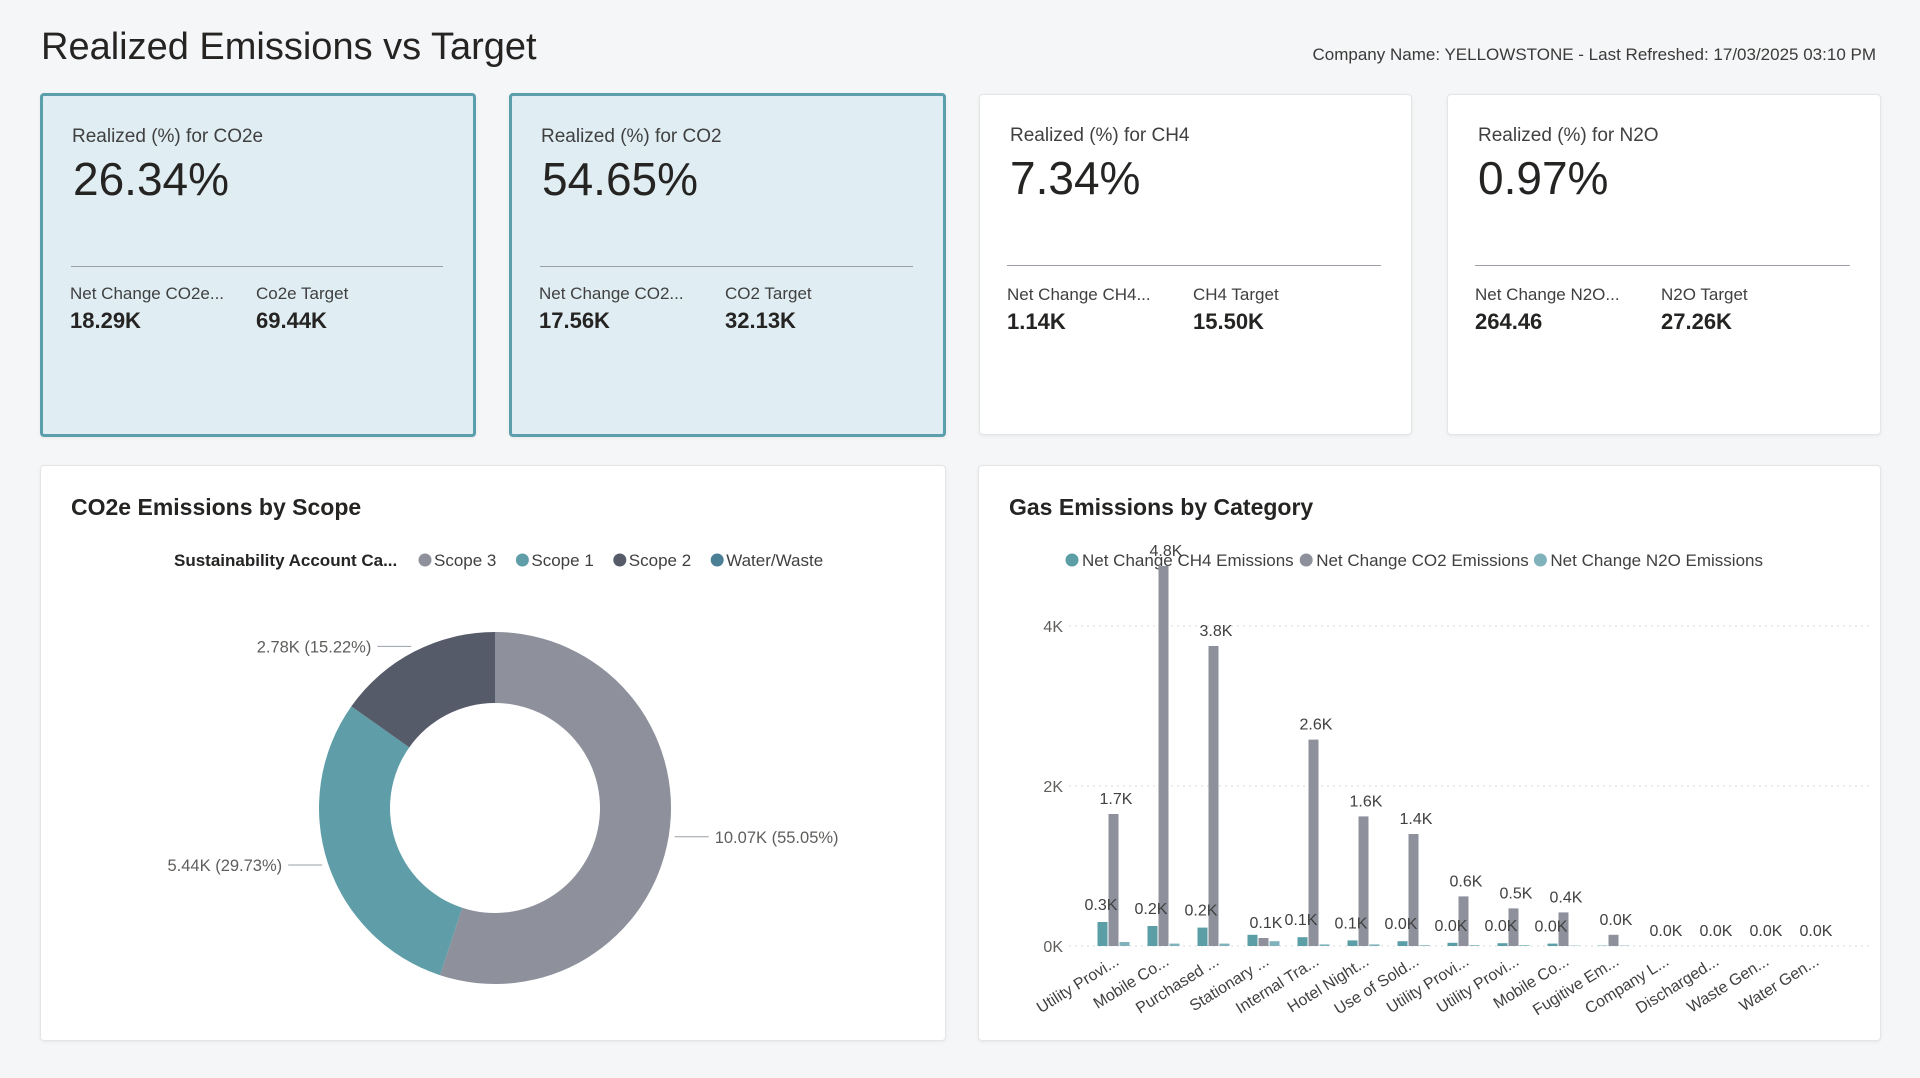  I want to click on kpi-label: Realized (%) for CH4, so click(1100, 135).